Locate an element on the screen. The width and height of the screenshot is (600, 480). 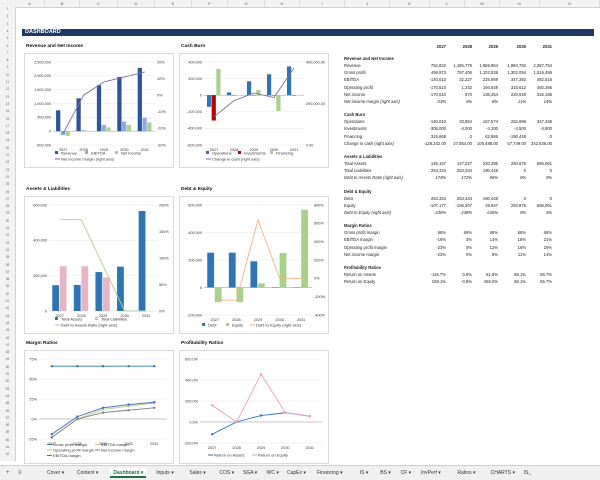
cell-value: 12% is located at coordinates (485, 247).